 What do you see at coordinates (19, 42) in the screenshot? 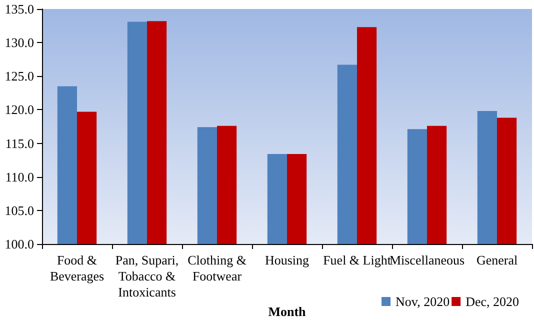
I see `y-tick-label: 130.0` at bounding box center [19, 42].